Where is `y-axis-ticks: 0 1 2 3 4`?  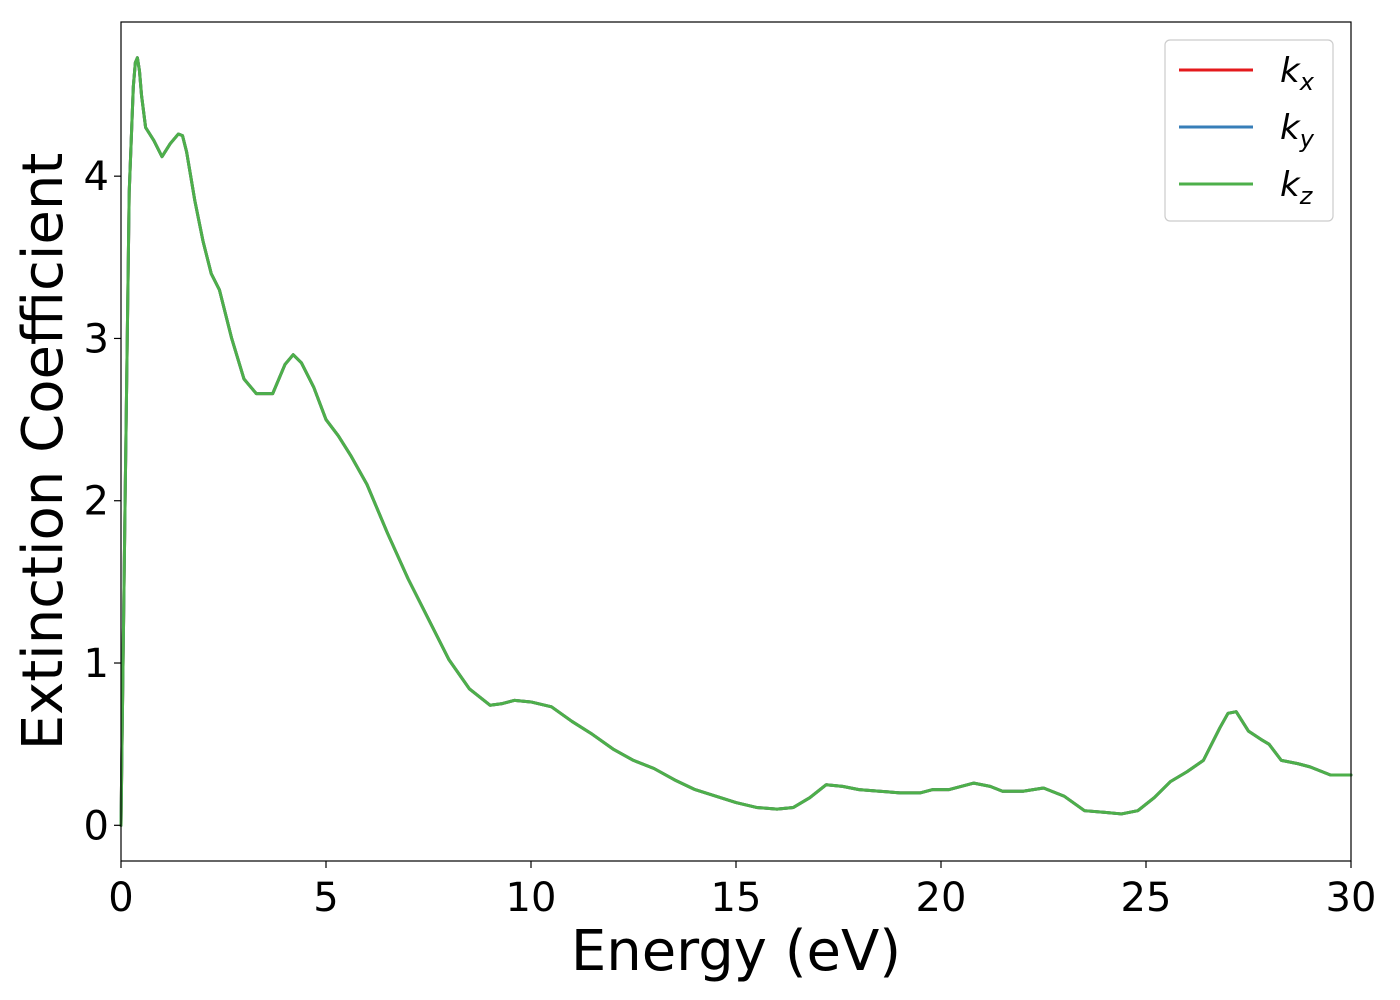
y-axis-ticks: 0 1 2 3 4 is located at coordinates (102, 501).